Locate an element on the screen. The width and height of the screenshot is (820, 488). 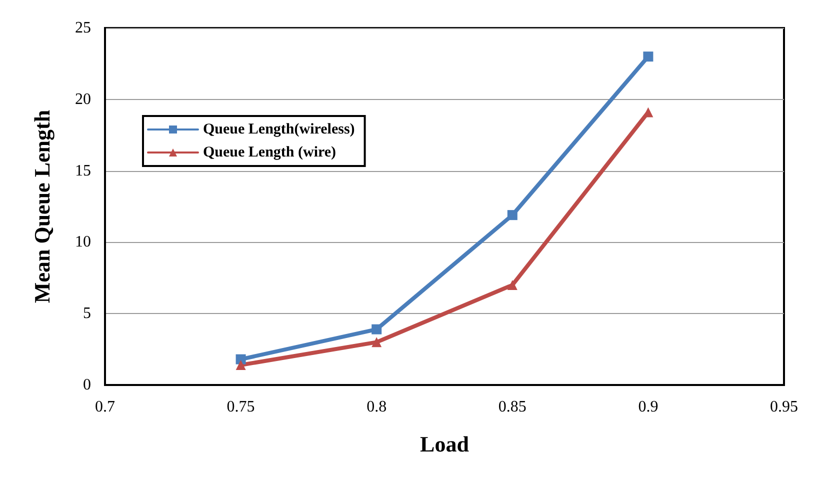
x-axis-title: Load is located at coordinates (444, 444).